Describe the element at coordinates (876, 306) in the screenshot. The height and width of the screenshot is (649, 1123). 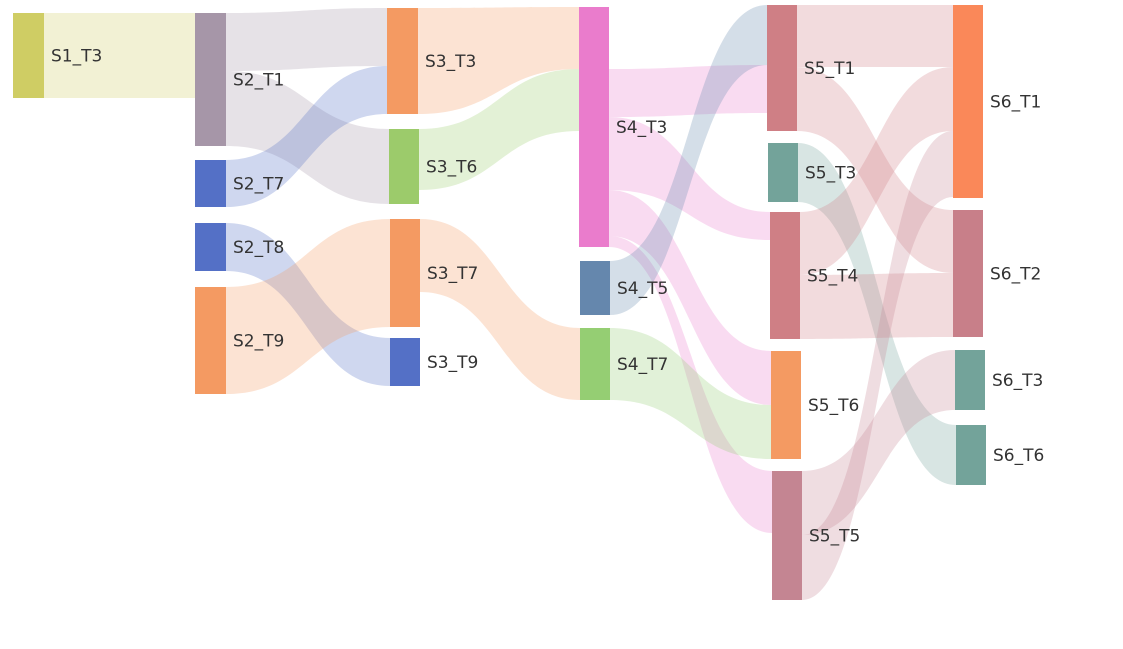
I see `link-S5_T4-S6_T2` at that location.